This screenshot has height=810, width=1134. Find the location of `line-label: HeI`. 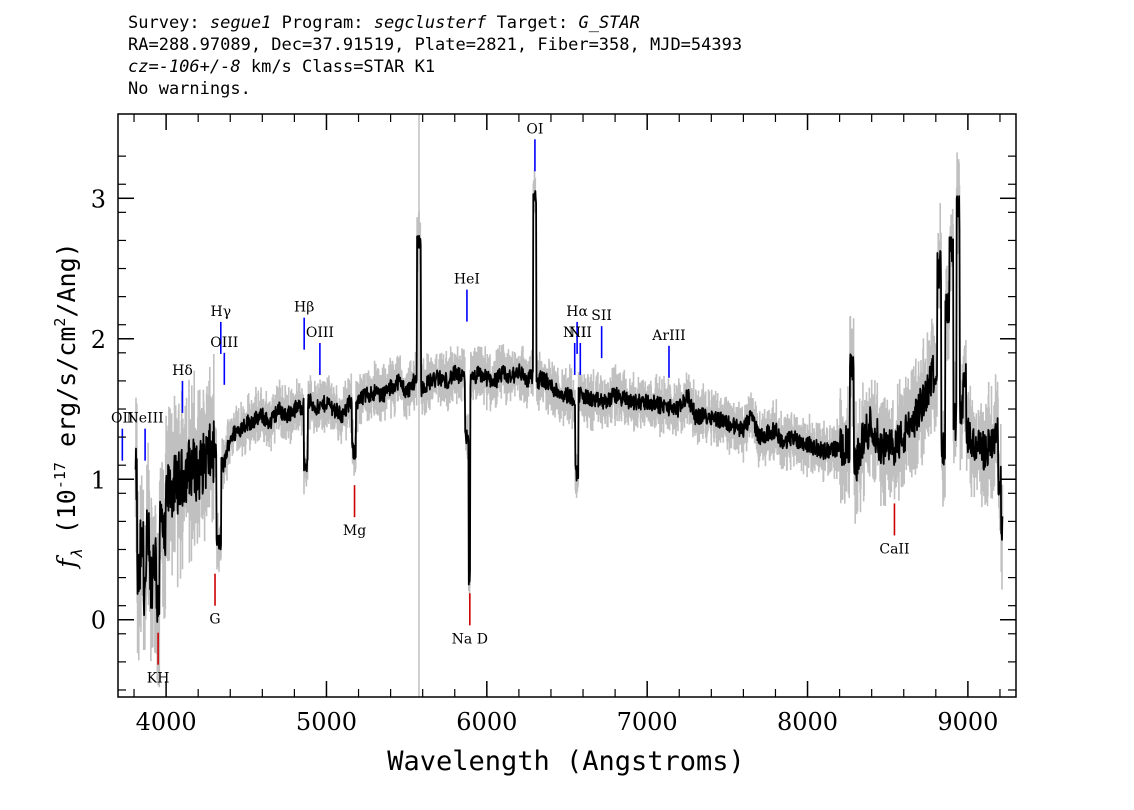

line-label: HeI is located at coordinates (467, 280).